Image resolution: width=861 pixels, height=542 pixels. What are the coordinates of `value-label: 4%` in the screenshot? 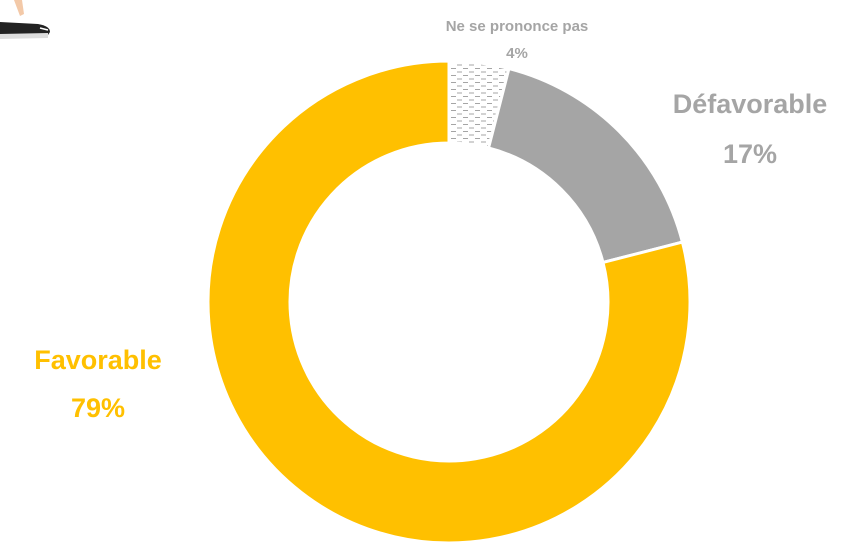 It's located at (517, 53).